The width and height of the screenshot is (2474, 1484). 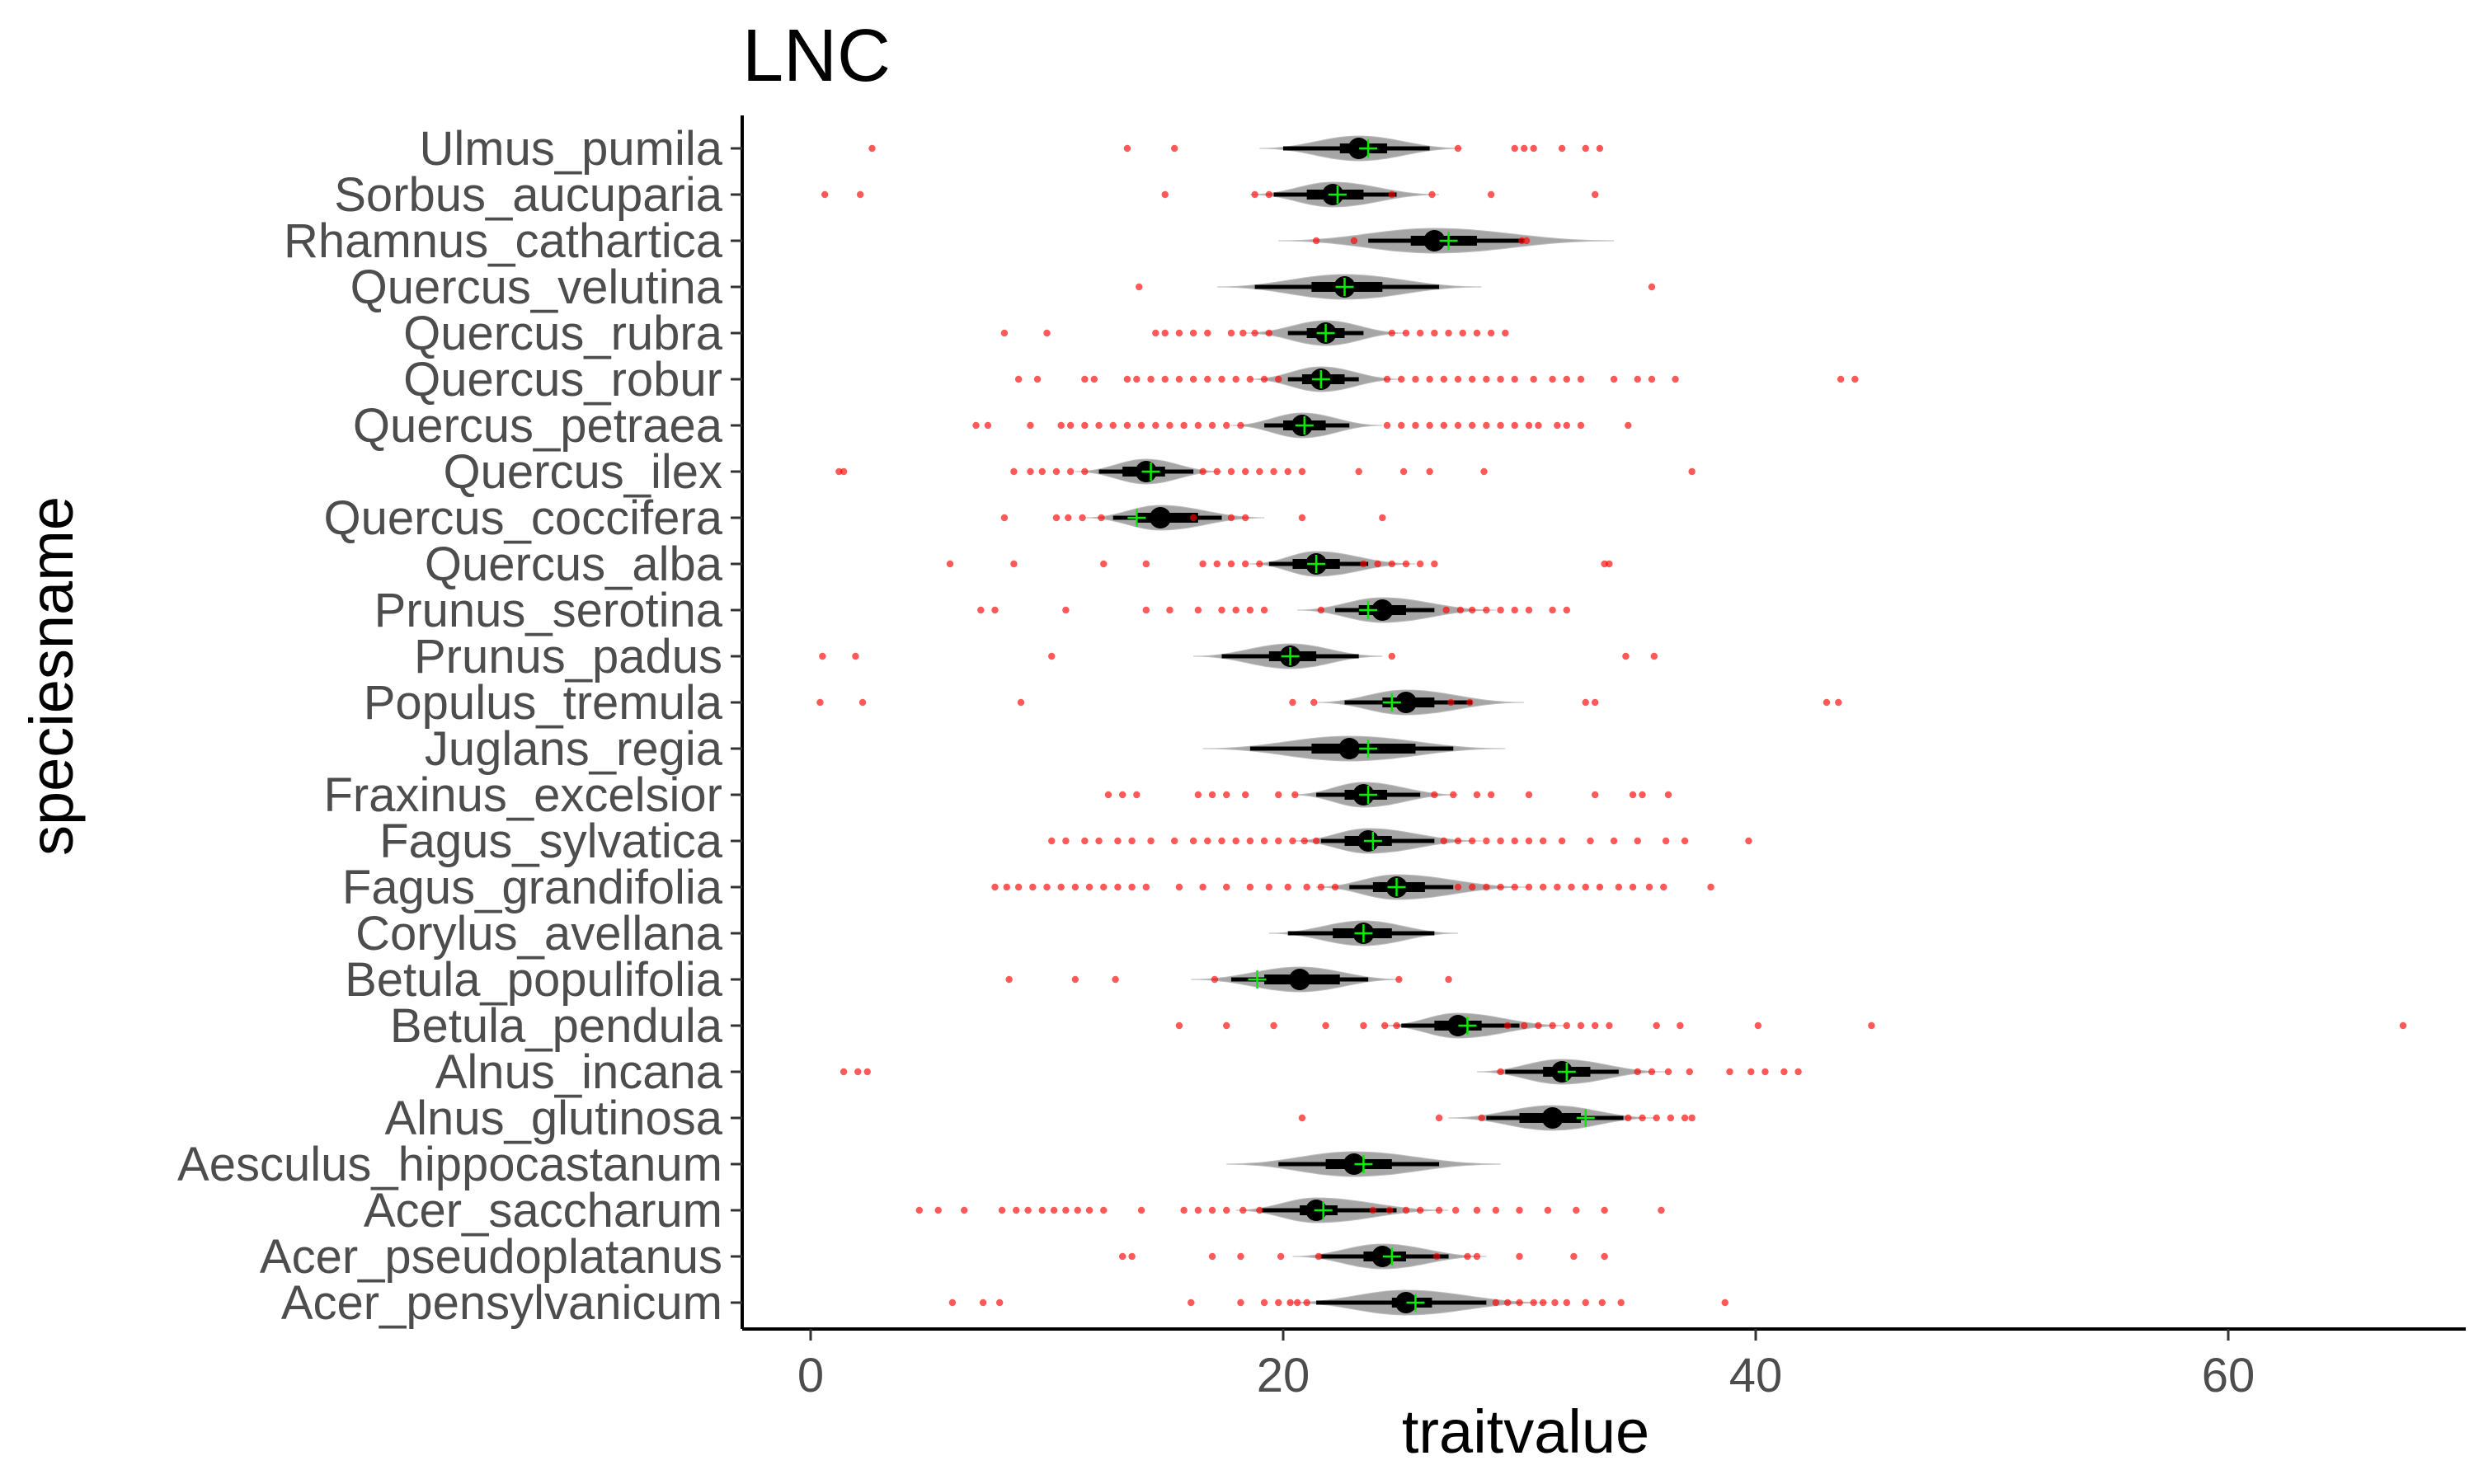 I want to click on y-tick-label: Prunus_padus, so click(x=568, y=656).